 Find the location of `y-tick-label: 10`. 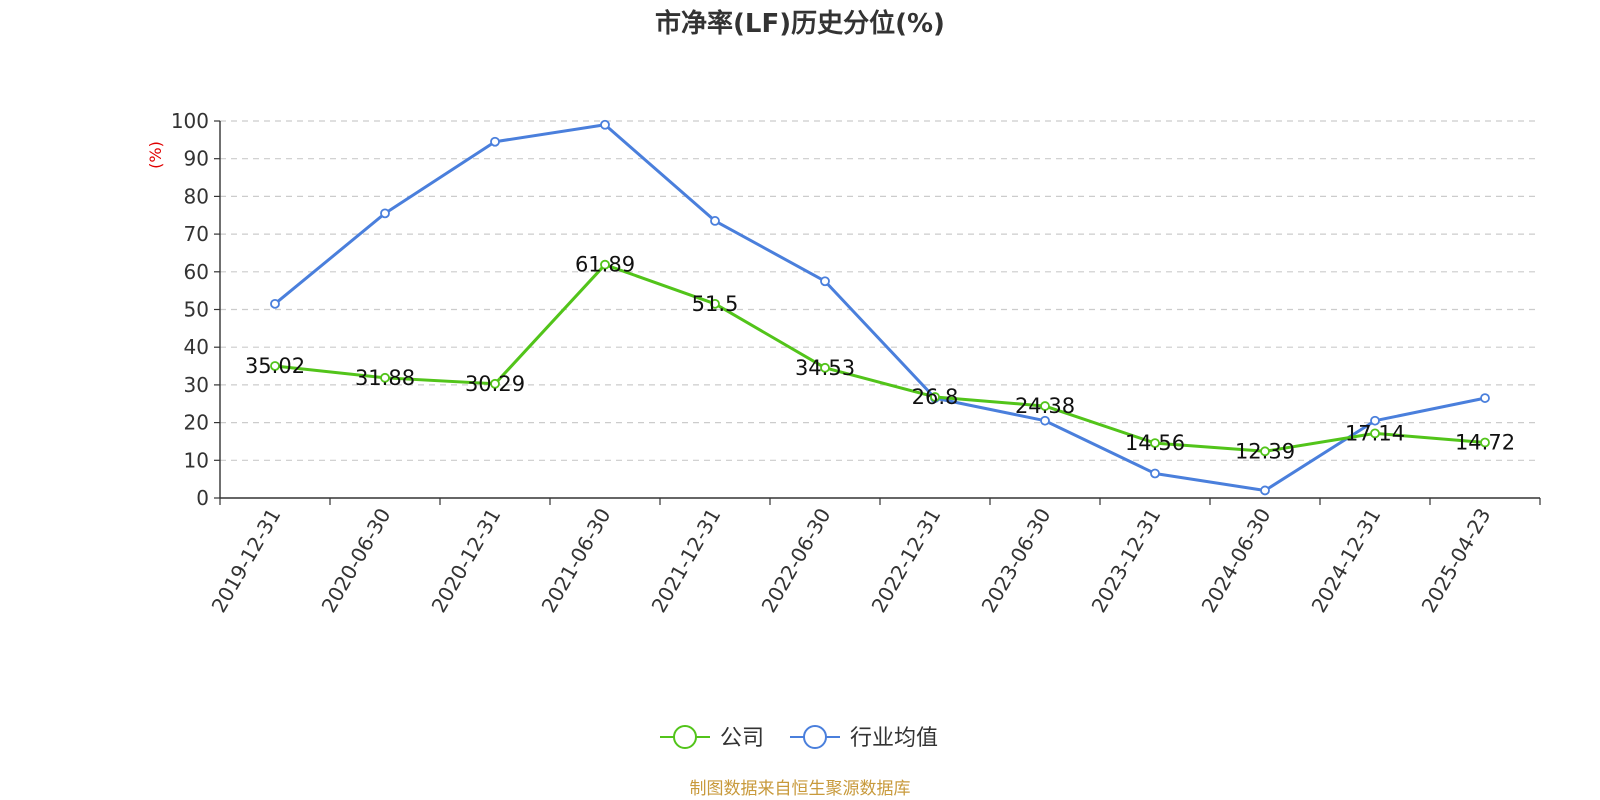

y-tick-label: 10 is located at coordinates (196, 460).